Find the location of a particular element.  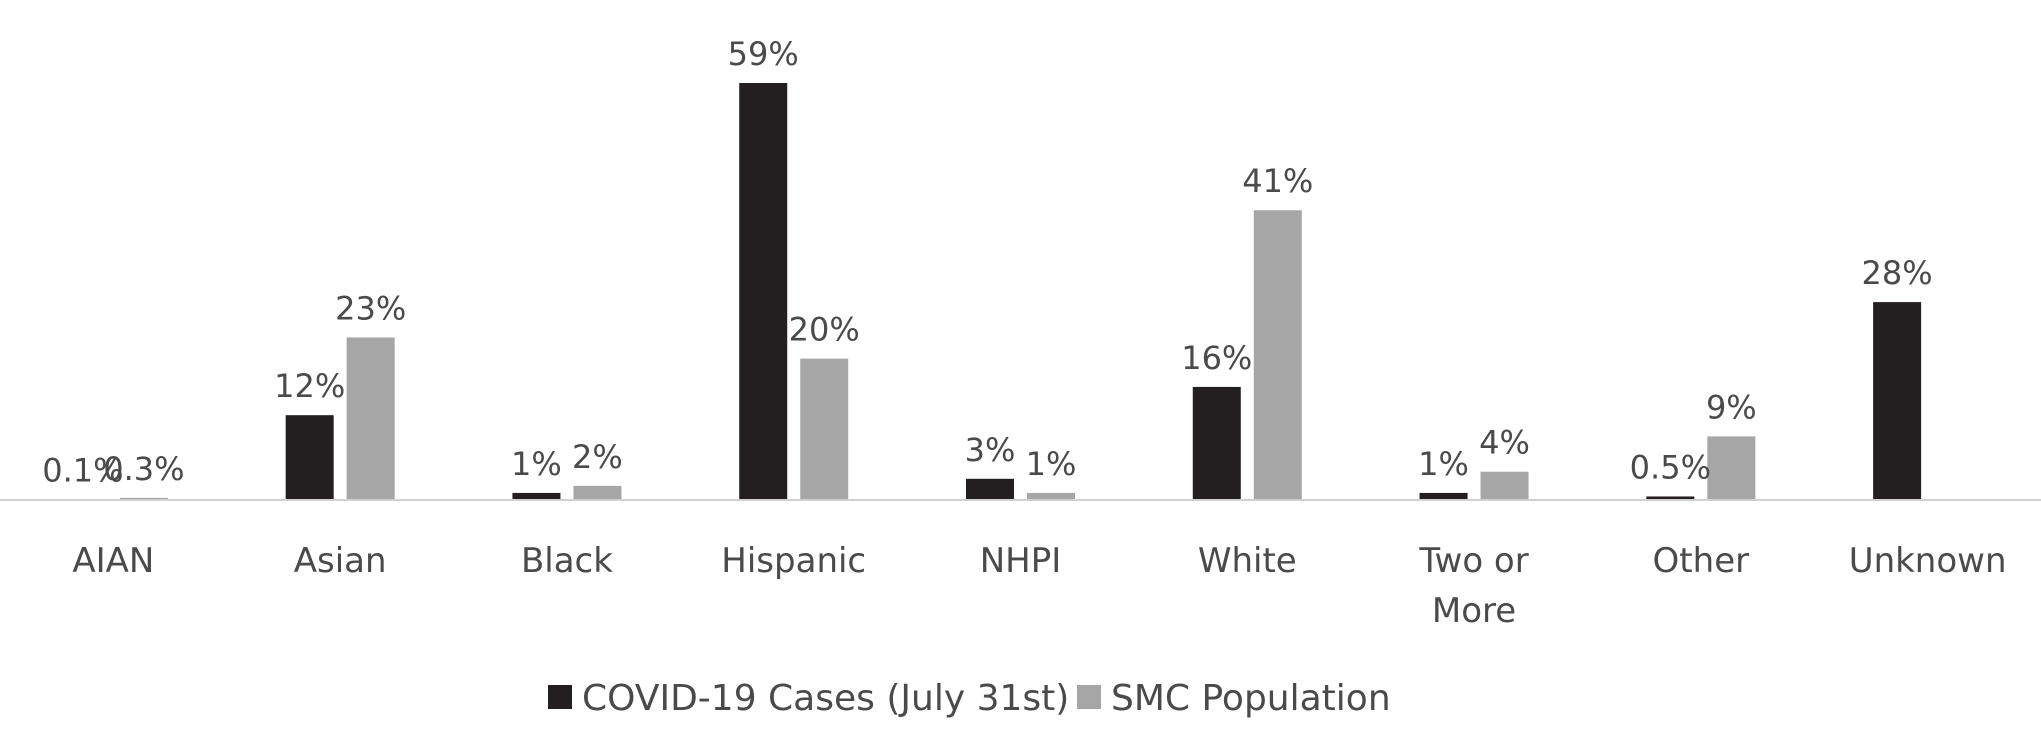

legend-swatch-smc-population is located at coordinates (1089, 697).